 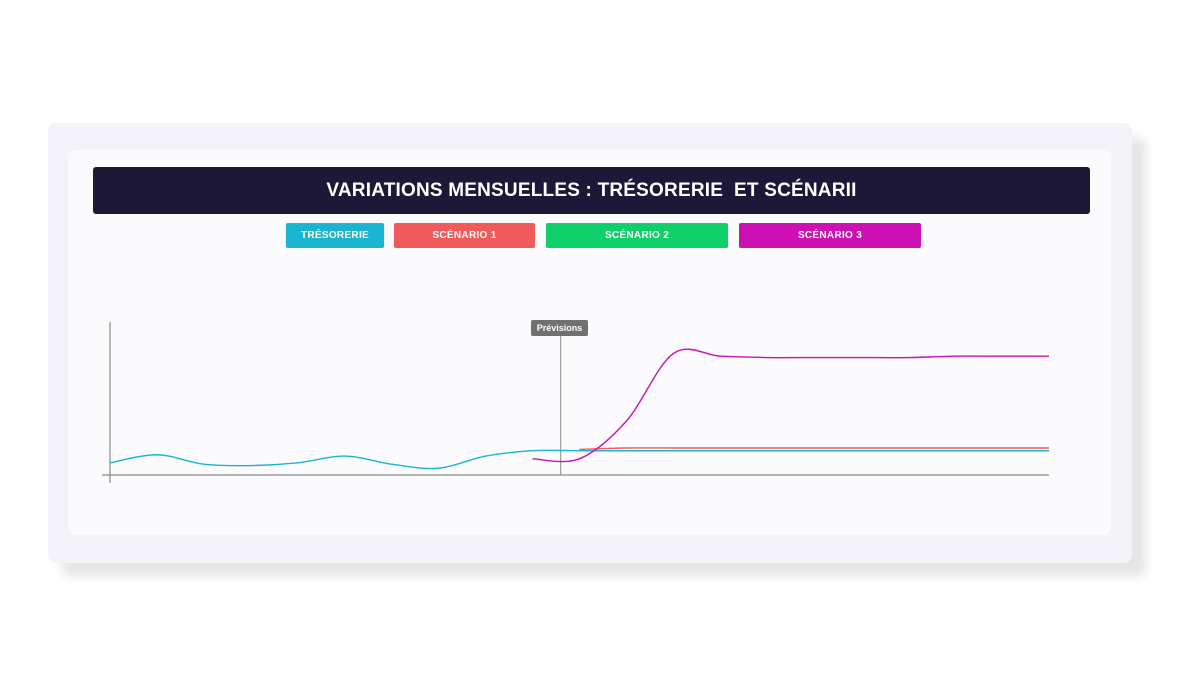 I want to click on forecast-label: Prévisions, so click(x=559, y=328).